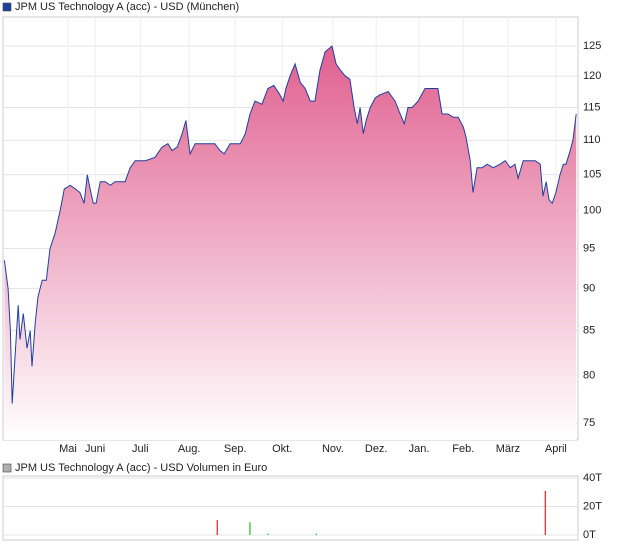  What do you see at coordinates (333, 449) in the screenshot?
I see `x-tick-label: Nov.` at bounding box center [333, 449].